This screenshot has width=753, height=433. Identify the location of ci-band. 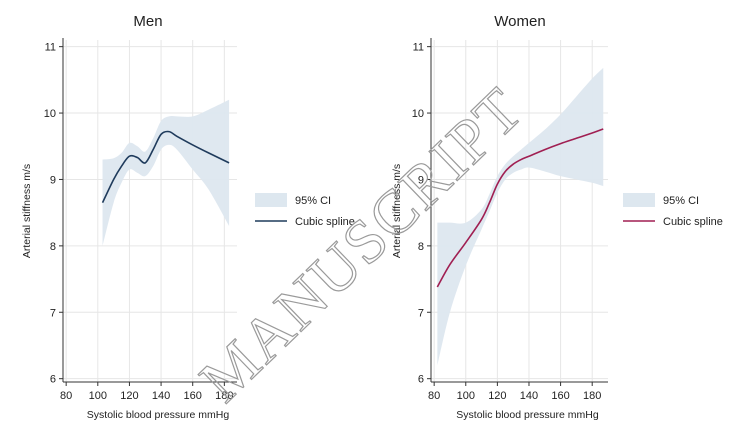
(166, 172).